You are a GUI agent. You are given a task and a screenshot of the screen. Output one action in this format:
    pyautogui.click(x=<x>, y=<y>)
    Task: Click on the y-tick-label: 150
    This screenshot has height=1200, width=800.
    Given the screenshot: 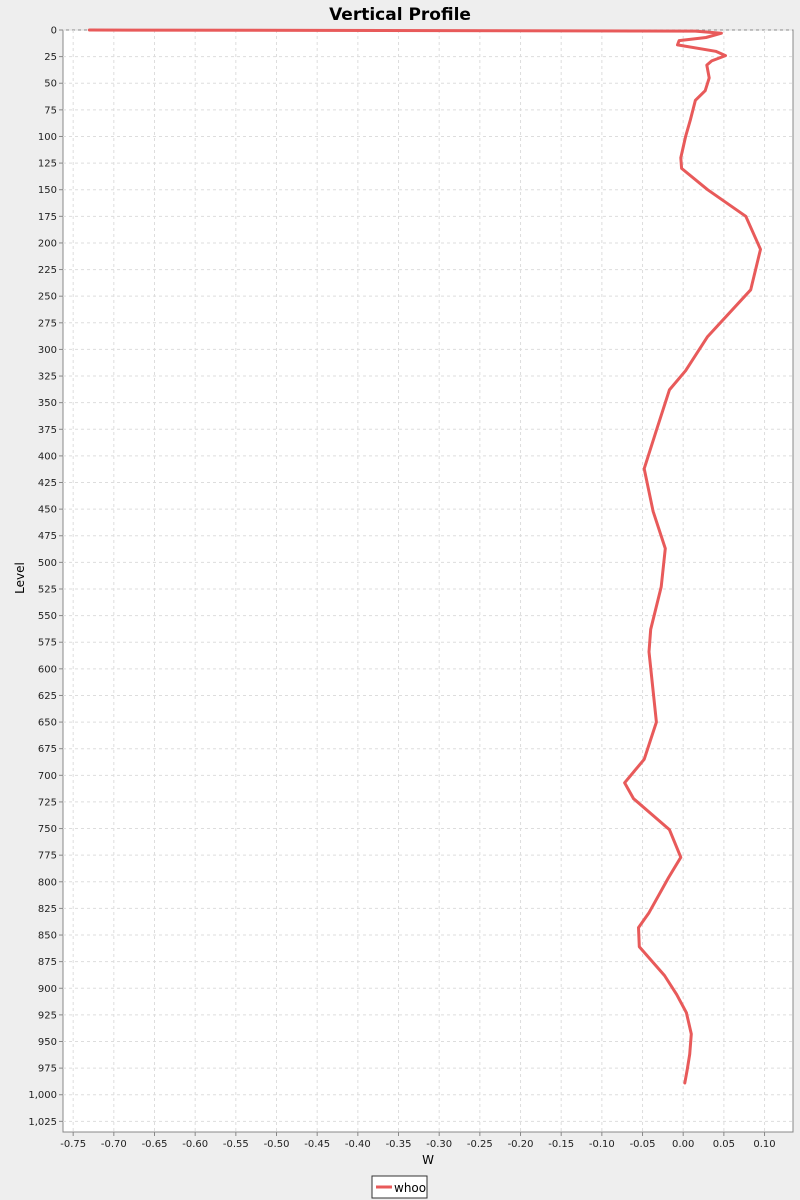 What is the action you would take?
    pyautogui.click(x=47, y=190)
    